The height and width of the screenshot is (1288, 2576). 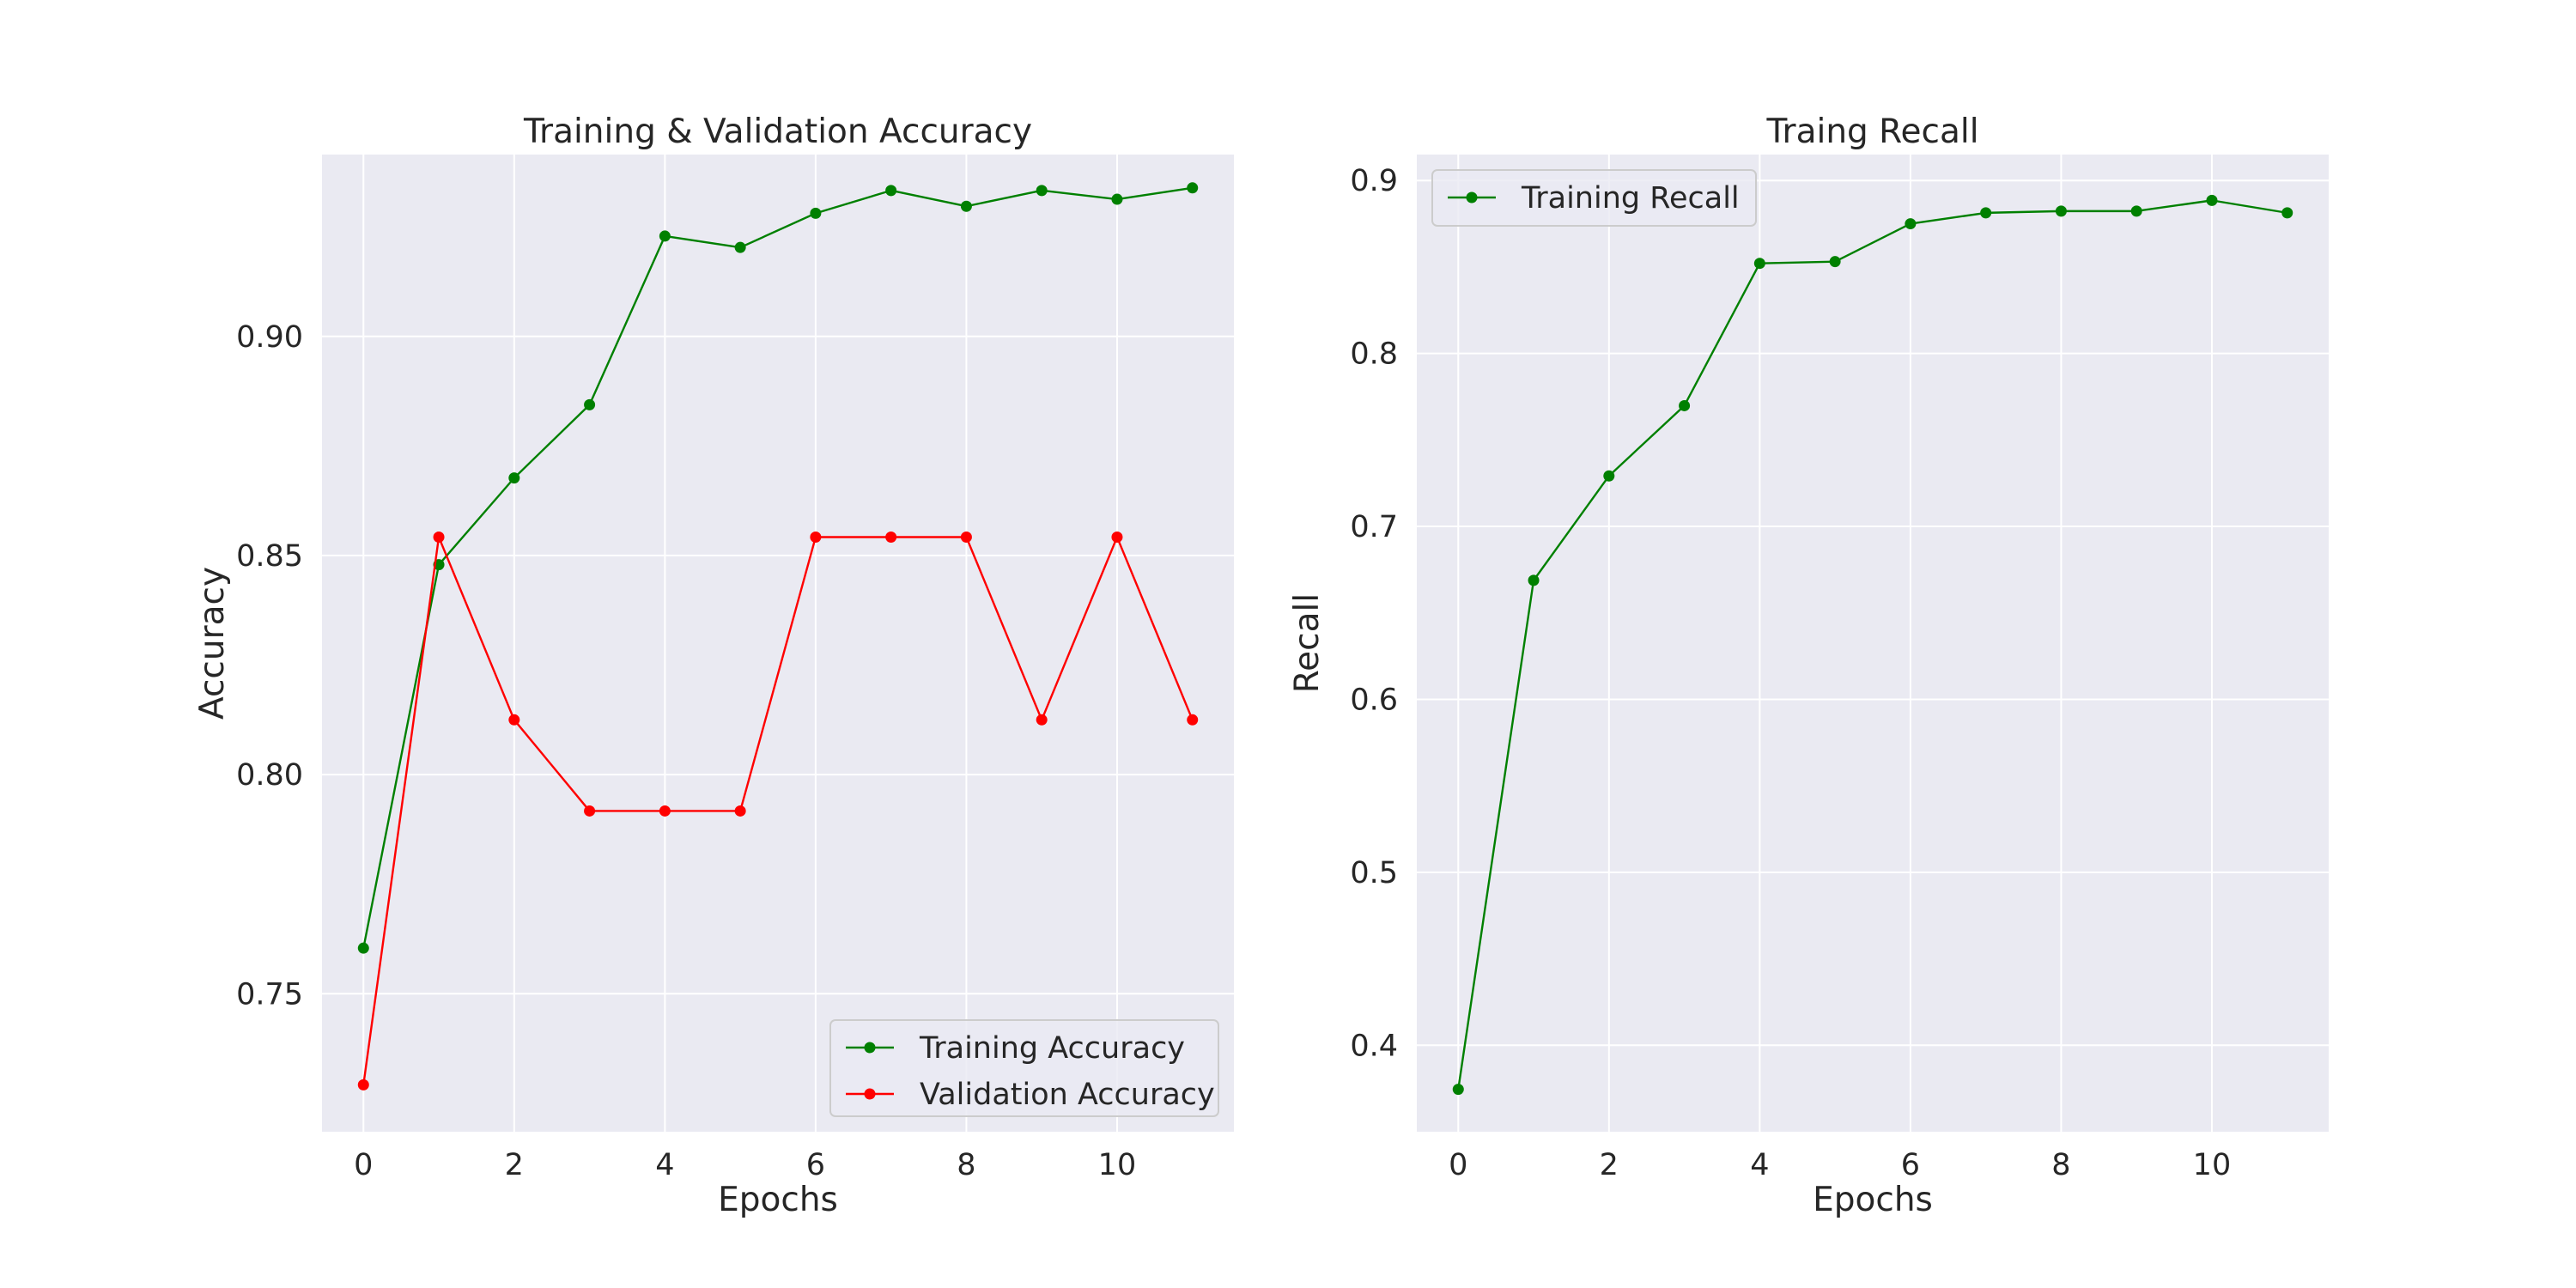 What do you see at coordinates (364, 1165) in the screenshot?
I see `chart0-xtick-label: 0` at bounding box center [364, 1165].